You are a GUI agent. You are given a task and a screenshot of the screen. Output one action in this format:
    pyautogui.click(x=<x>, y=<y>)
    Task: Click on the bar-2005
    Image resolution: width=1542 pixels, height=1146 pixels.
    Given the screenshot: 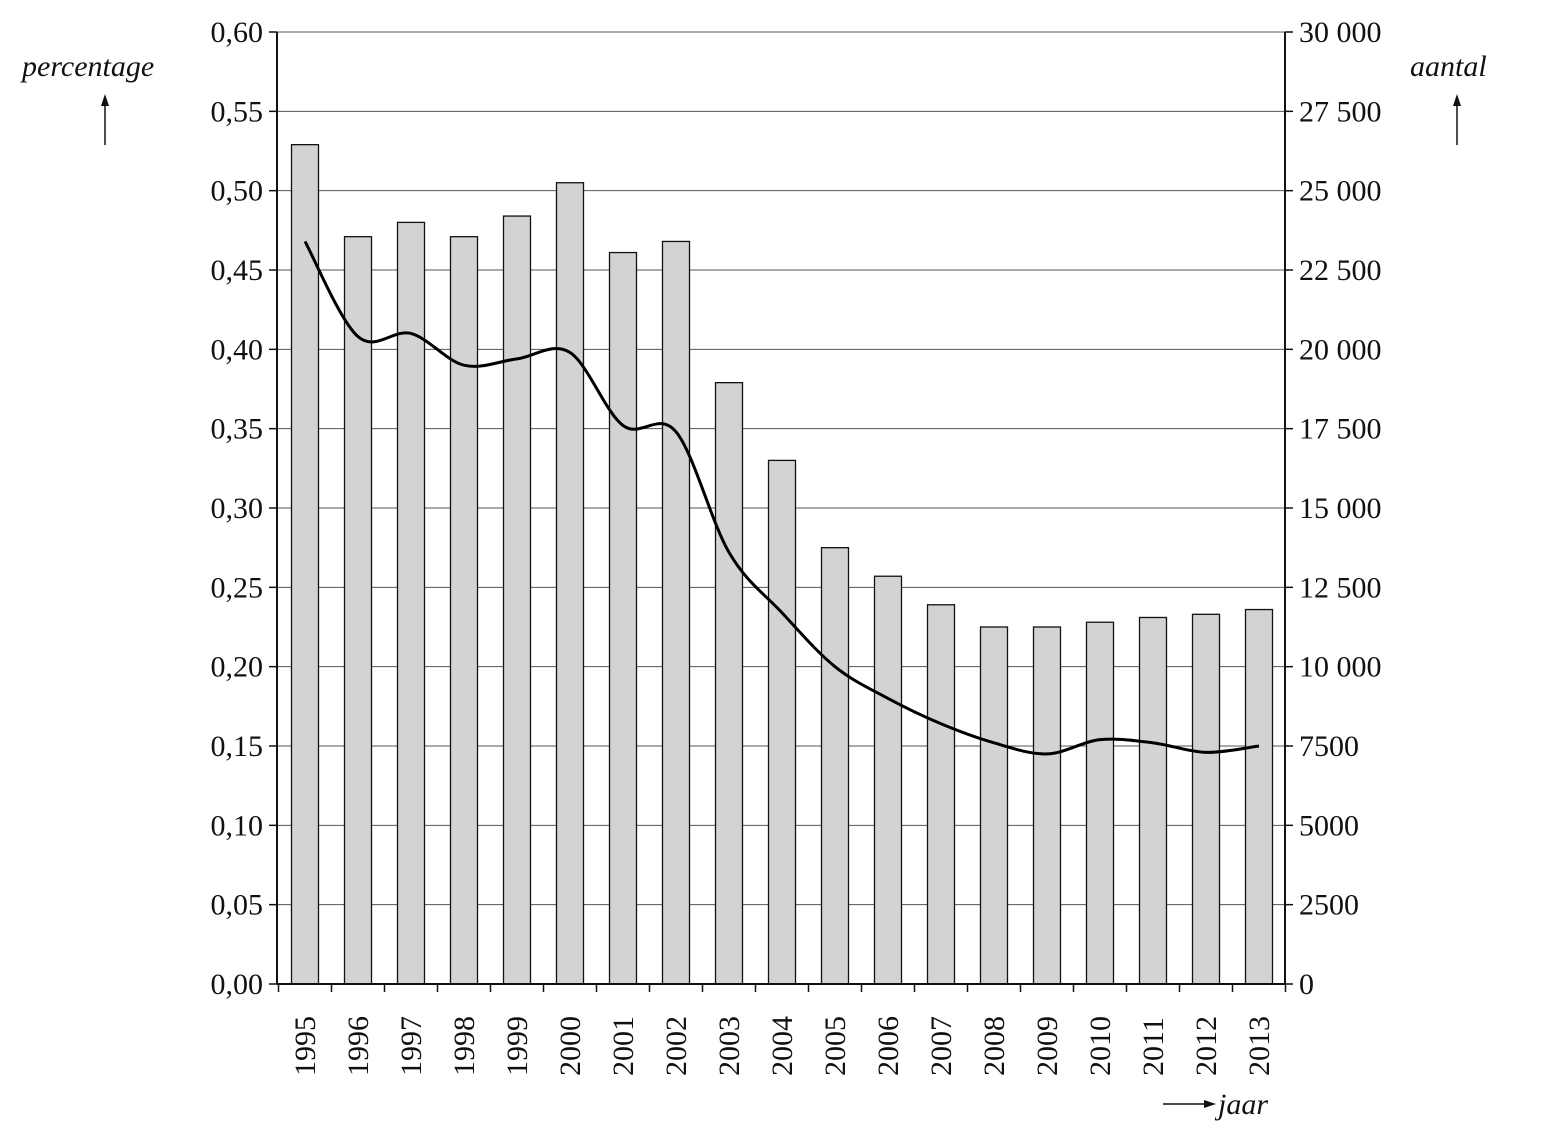 What is the action you would take?
    pyautogui.click(x=835, y=766)
    